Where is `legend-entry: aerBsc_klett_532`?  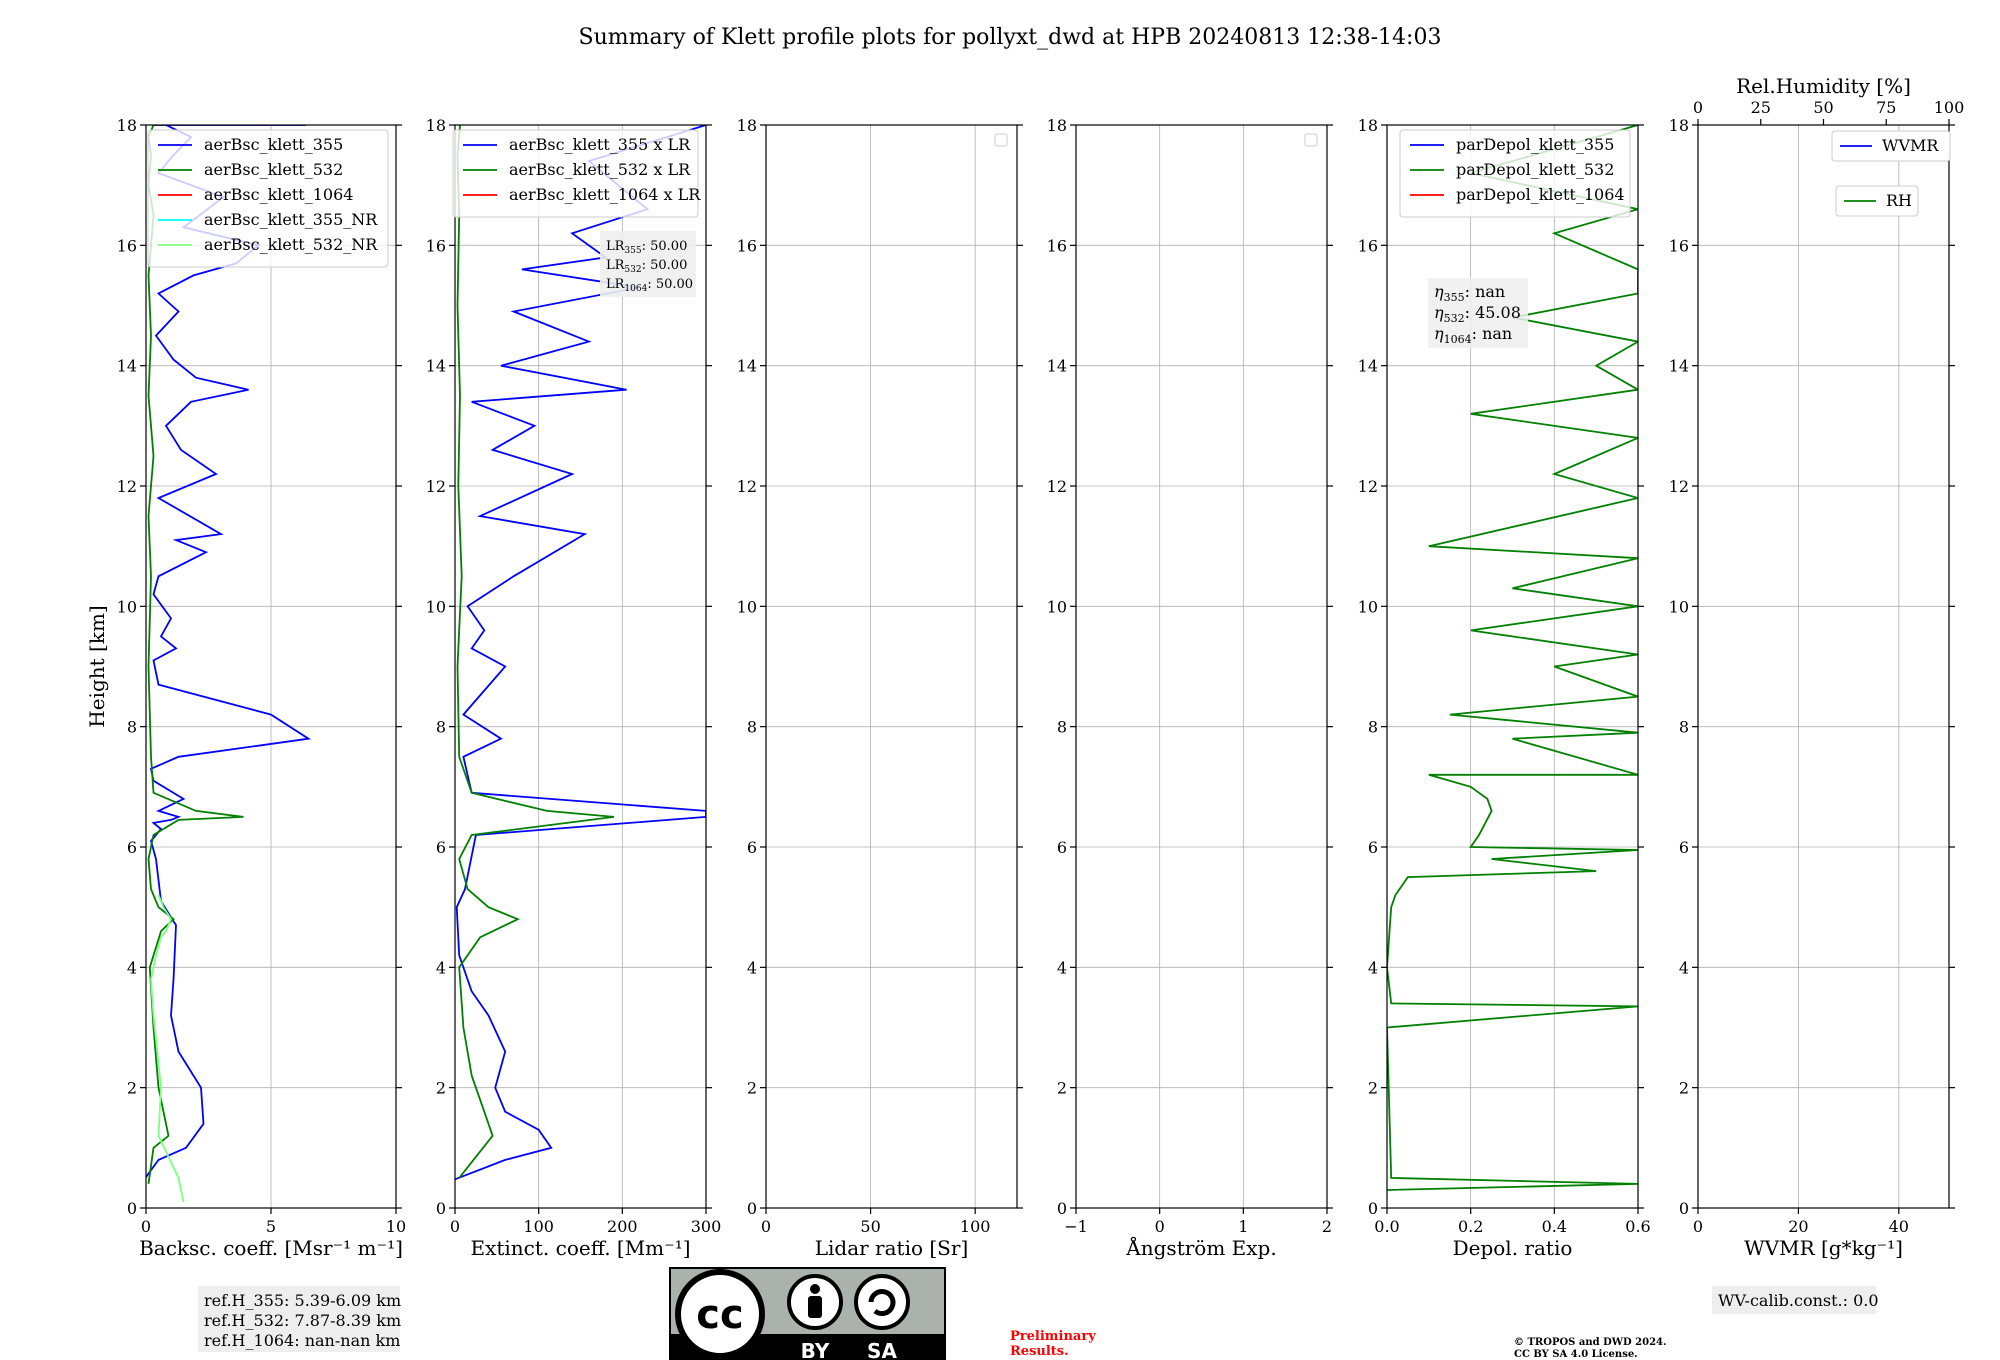 legend-entry: aerBsc_klett_532 is located at coordinates (273, 169).